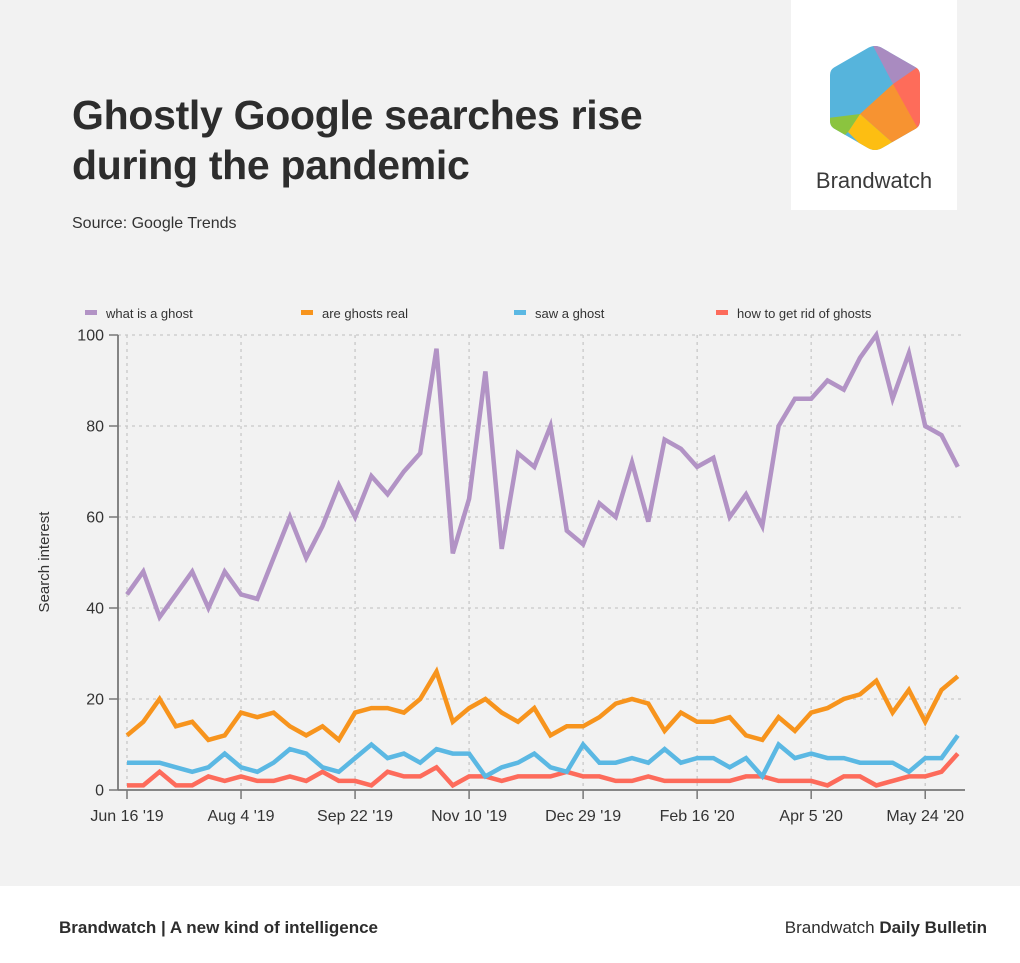  Describe the element at coordinates (811, 816) in the screenshot. I see `x-tick-label: Apr 5 '20` at that location.